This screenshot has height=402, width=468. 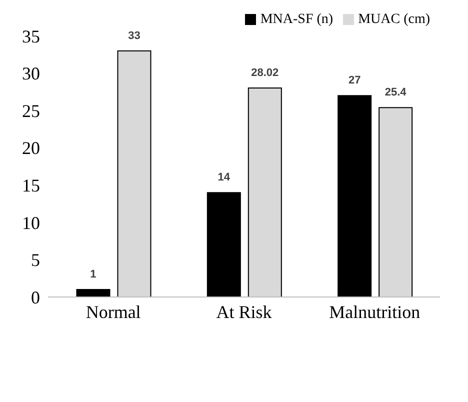 What do you see at coordinates (244, 312) in the screenshot?
I see `x-tick-label: At Risk` at bounding box center [244, 312].